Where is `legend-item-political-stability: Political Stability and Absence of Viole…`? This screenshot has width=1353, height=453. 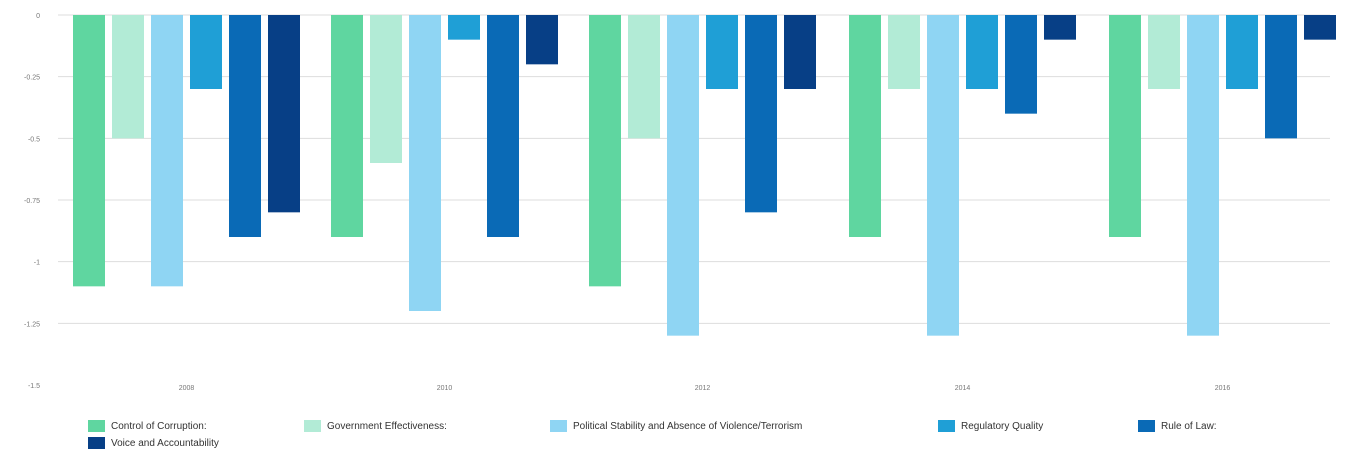
legend-item-political-stability: Political Stability and Absence of Viole… is located at coordinates (676, 426).